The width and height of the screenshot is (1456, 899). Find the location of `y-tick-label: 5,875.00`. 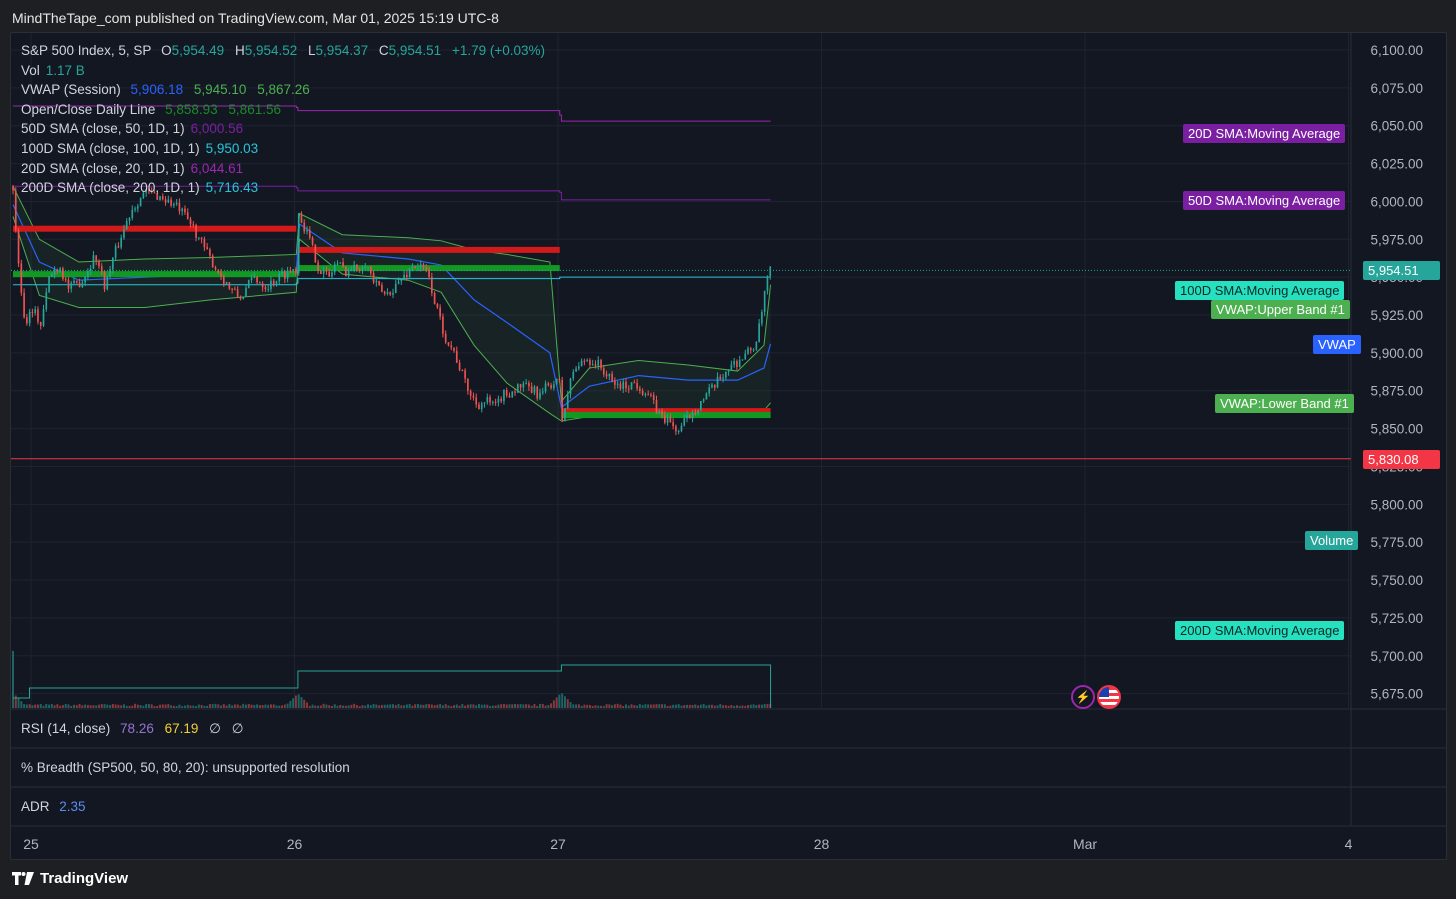

y-tick-label: 5,875.00 is located at coordinates (1396, 391).